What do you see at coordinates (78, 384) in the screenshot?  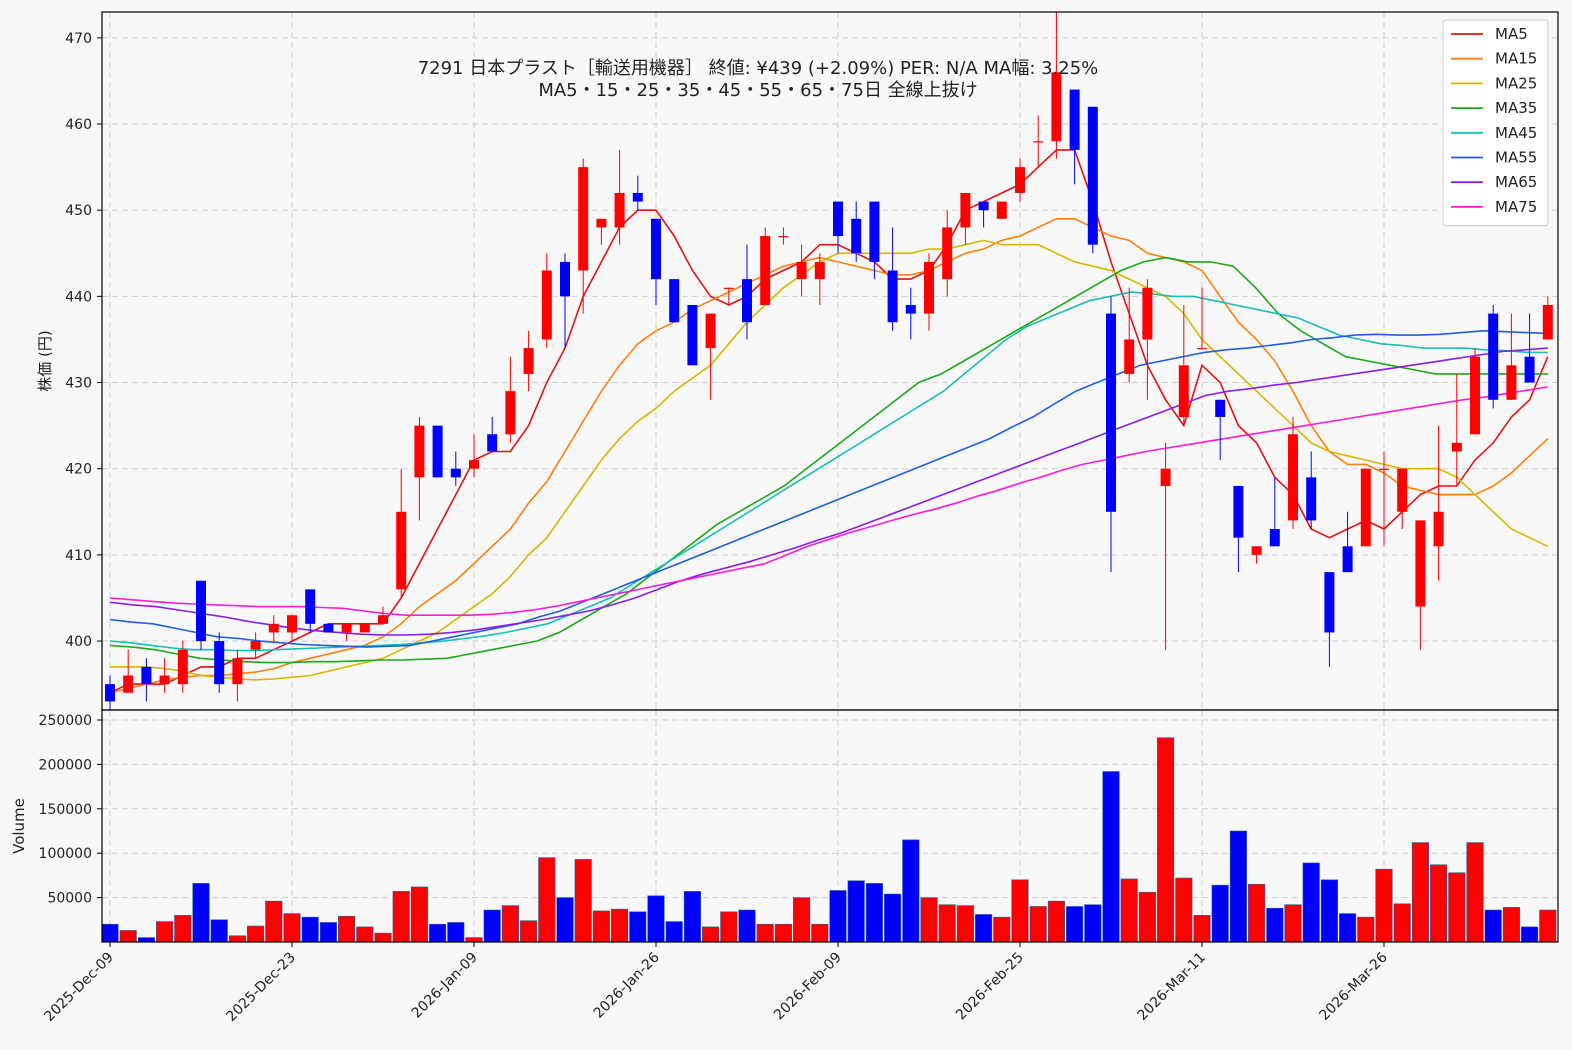 I see `price-y-tick-label: 430` at bounding box center [78, 384].